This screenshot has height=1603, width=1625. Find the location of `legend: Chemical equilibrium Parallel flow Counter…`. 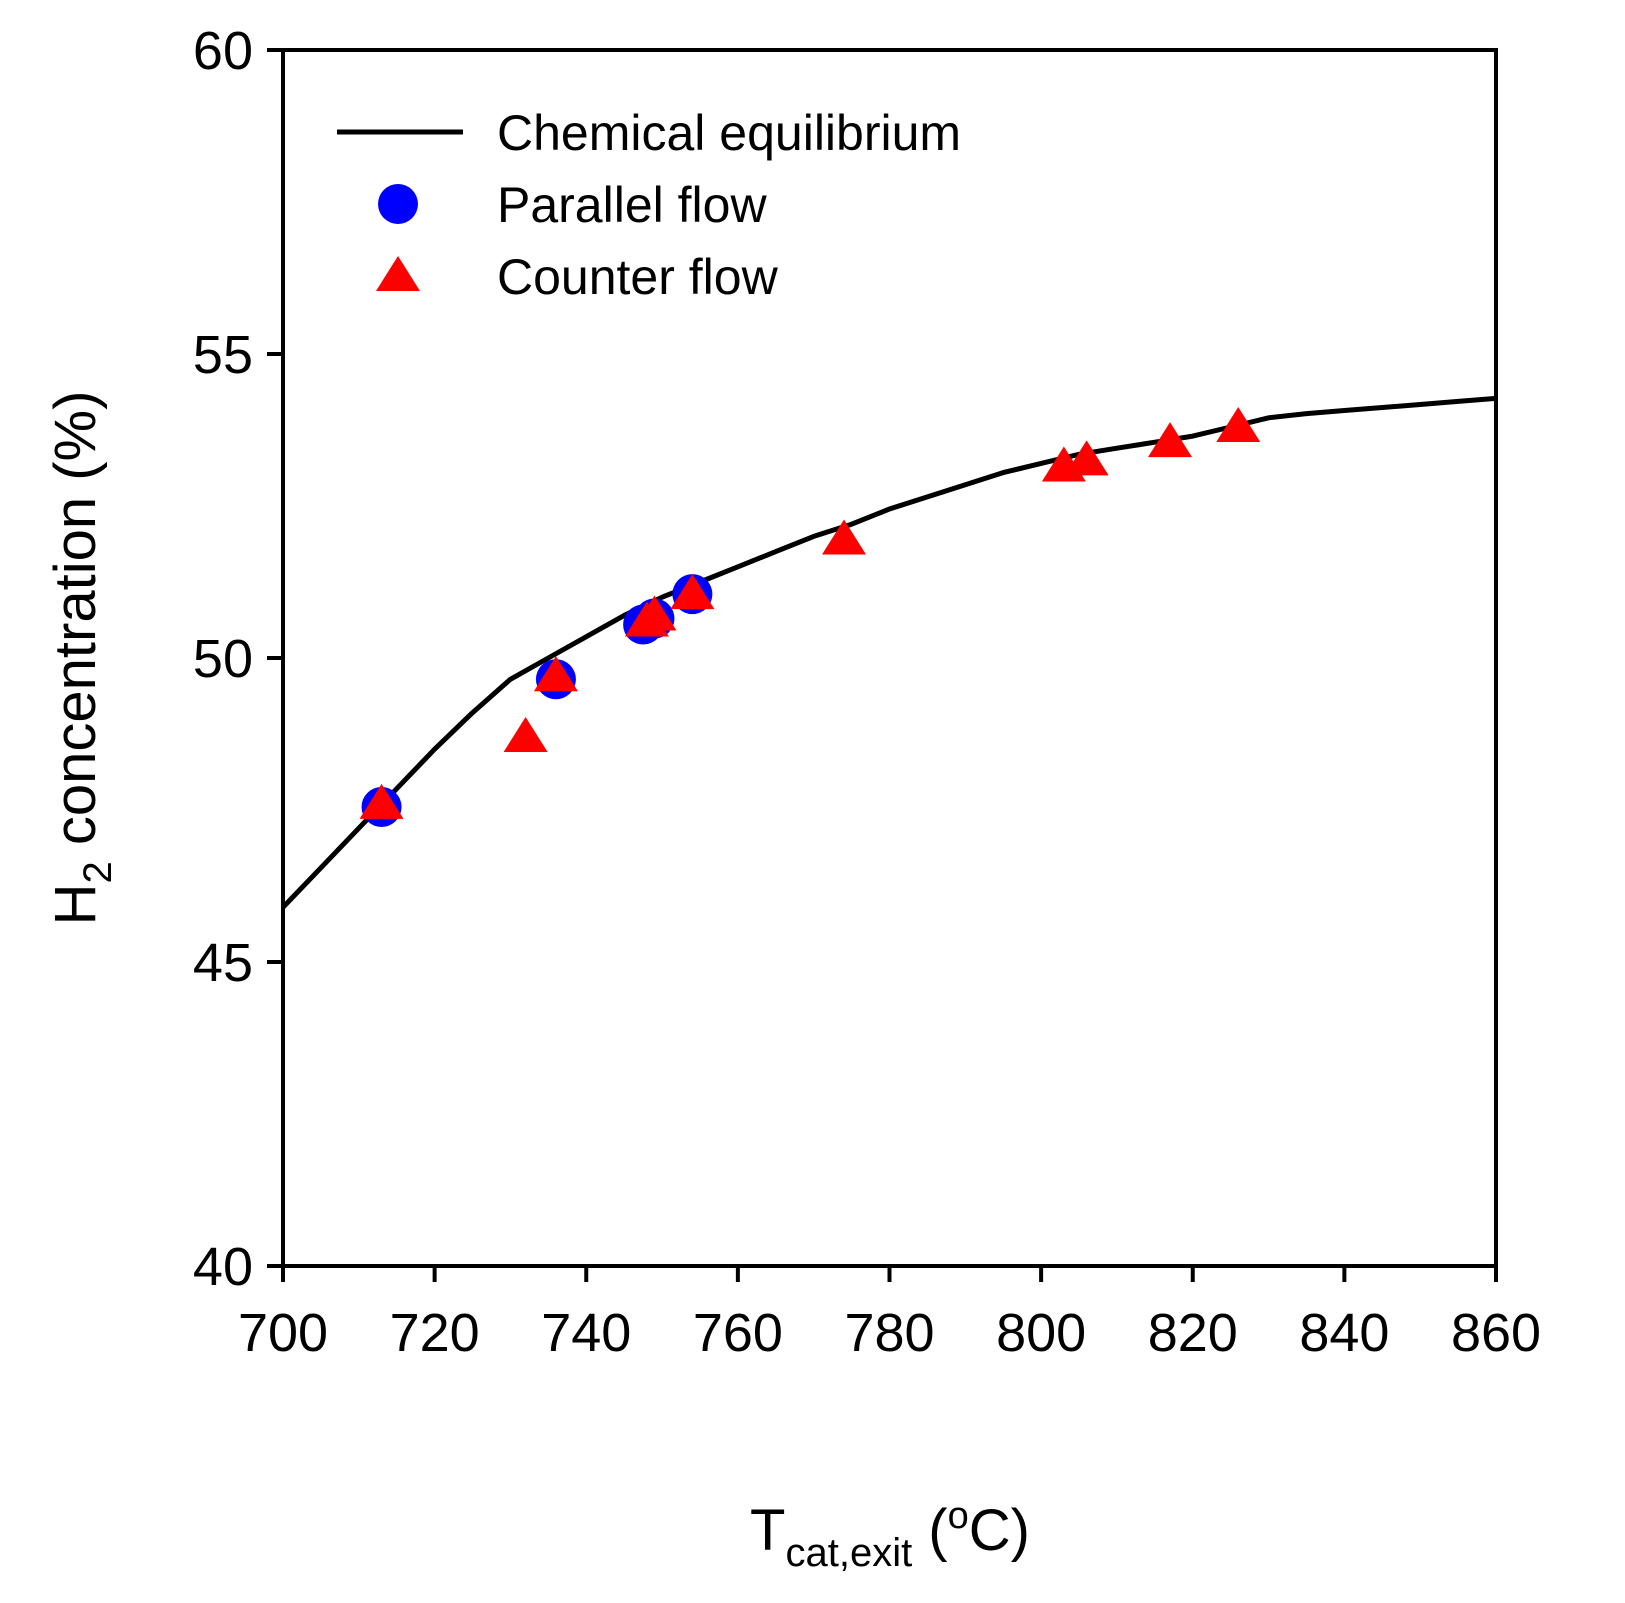

legend: Chemical equilibrium Parallel flow Counter… is located at coordinates (649, 205).